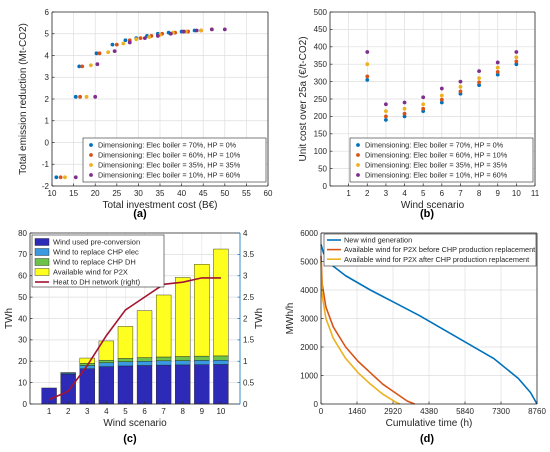 The height and width of the screenshot is (452, 550). Describe the element at coordinates (434, 145) in the screenshot. I see `legend-entry: Dimensioning: Elec boiler = 70%, HP = 0%` at that location.